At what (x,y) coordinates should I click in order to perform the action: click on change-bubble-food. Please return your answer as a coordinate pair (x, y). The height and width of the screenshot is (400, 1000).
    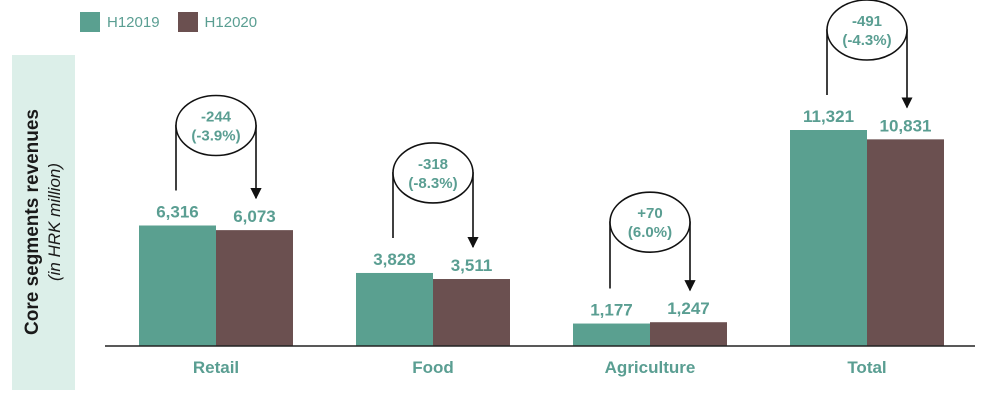
    Looking at the image, I should click on (433, 173).